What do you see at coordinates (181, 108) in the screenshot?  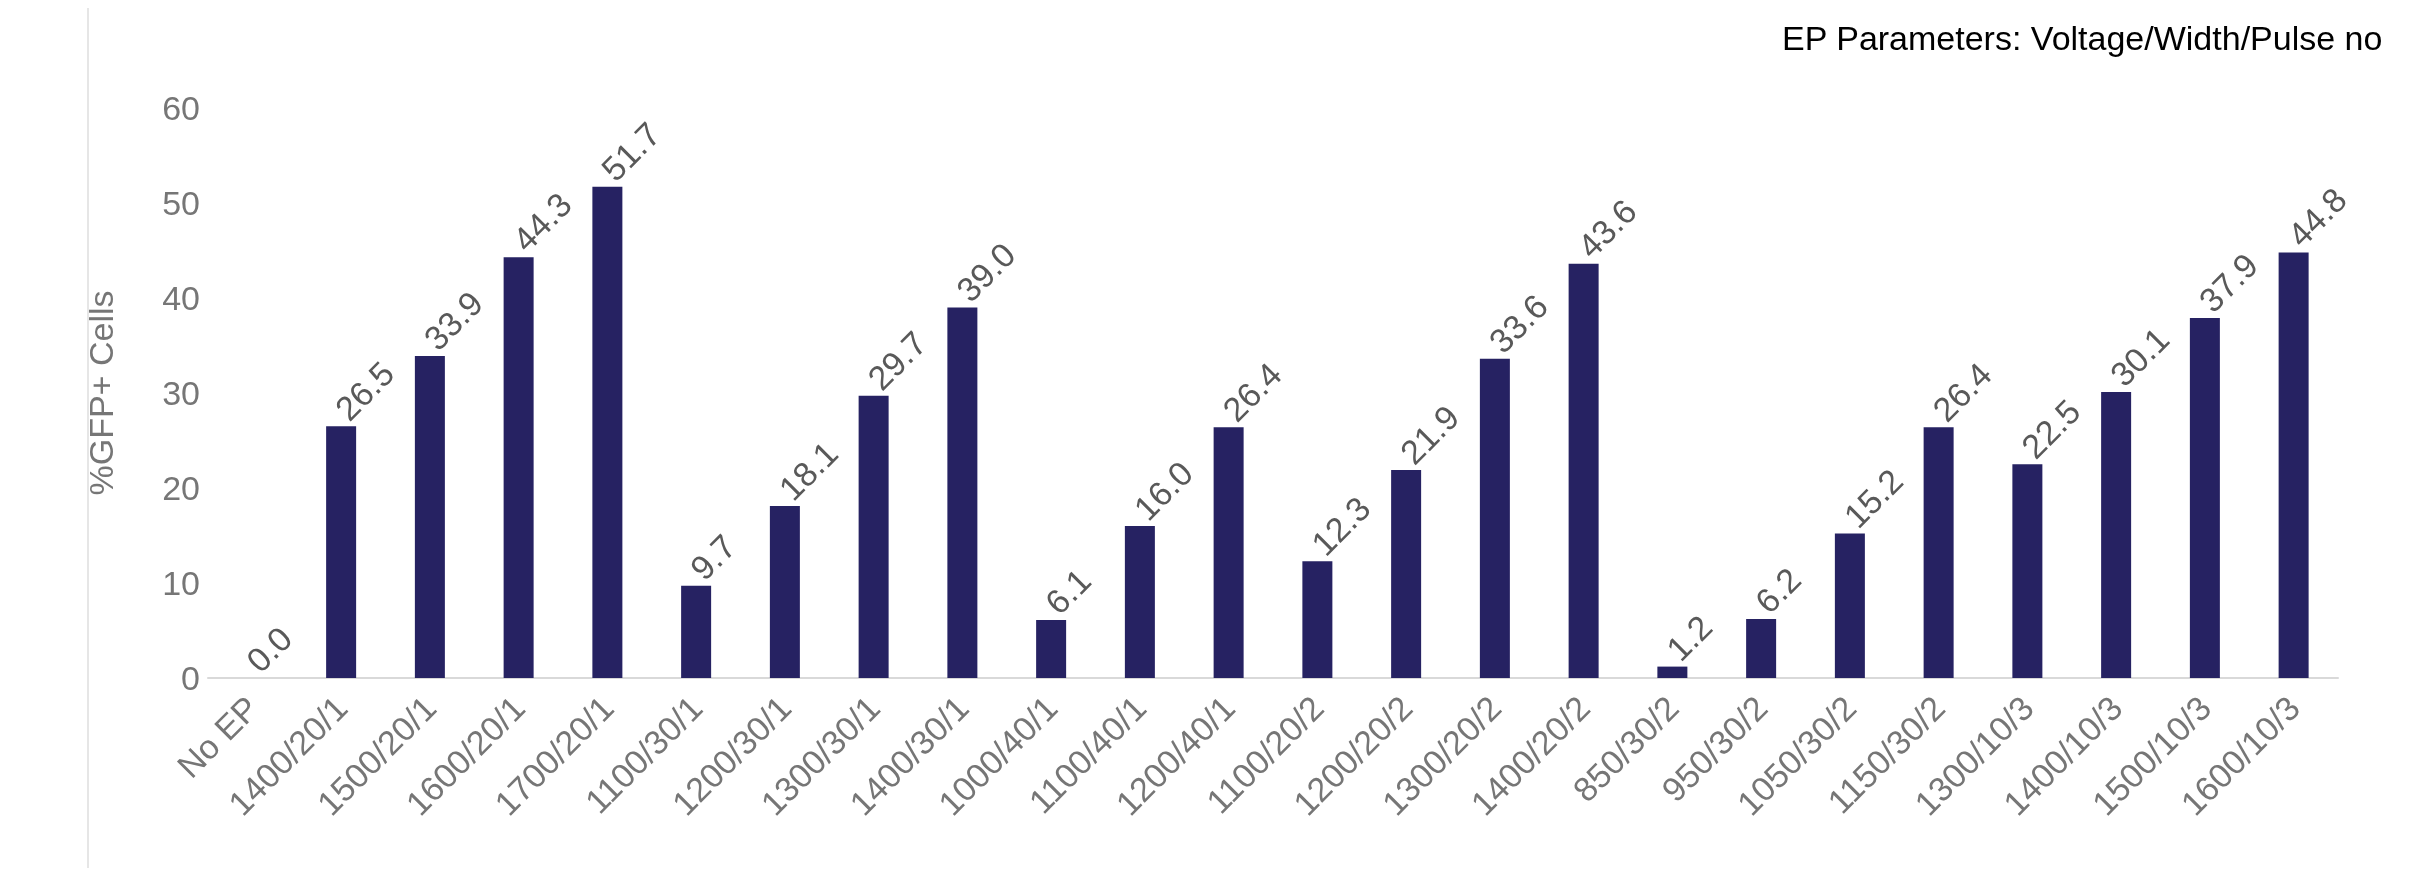 I see `y-tick-label: 60` at bounding box center [181, 108].